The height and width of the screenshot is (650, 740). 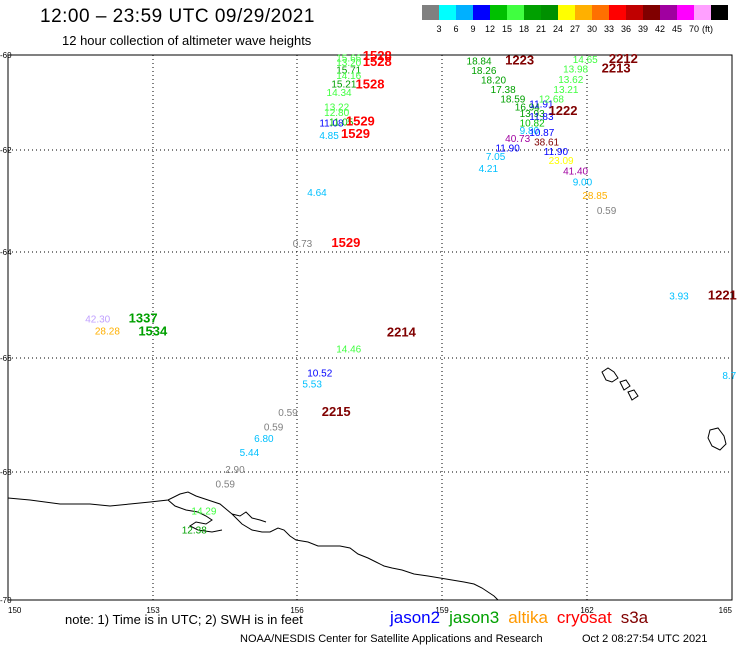 I want to click on lon-tick-label: 159, so click(x=442, y=610).